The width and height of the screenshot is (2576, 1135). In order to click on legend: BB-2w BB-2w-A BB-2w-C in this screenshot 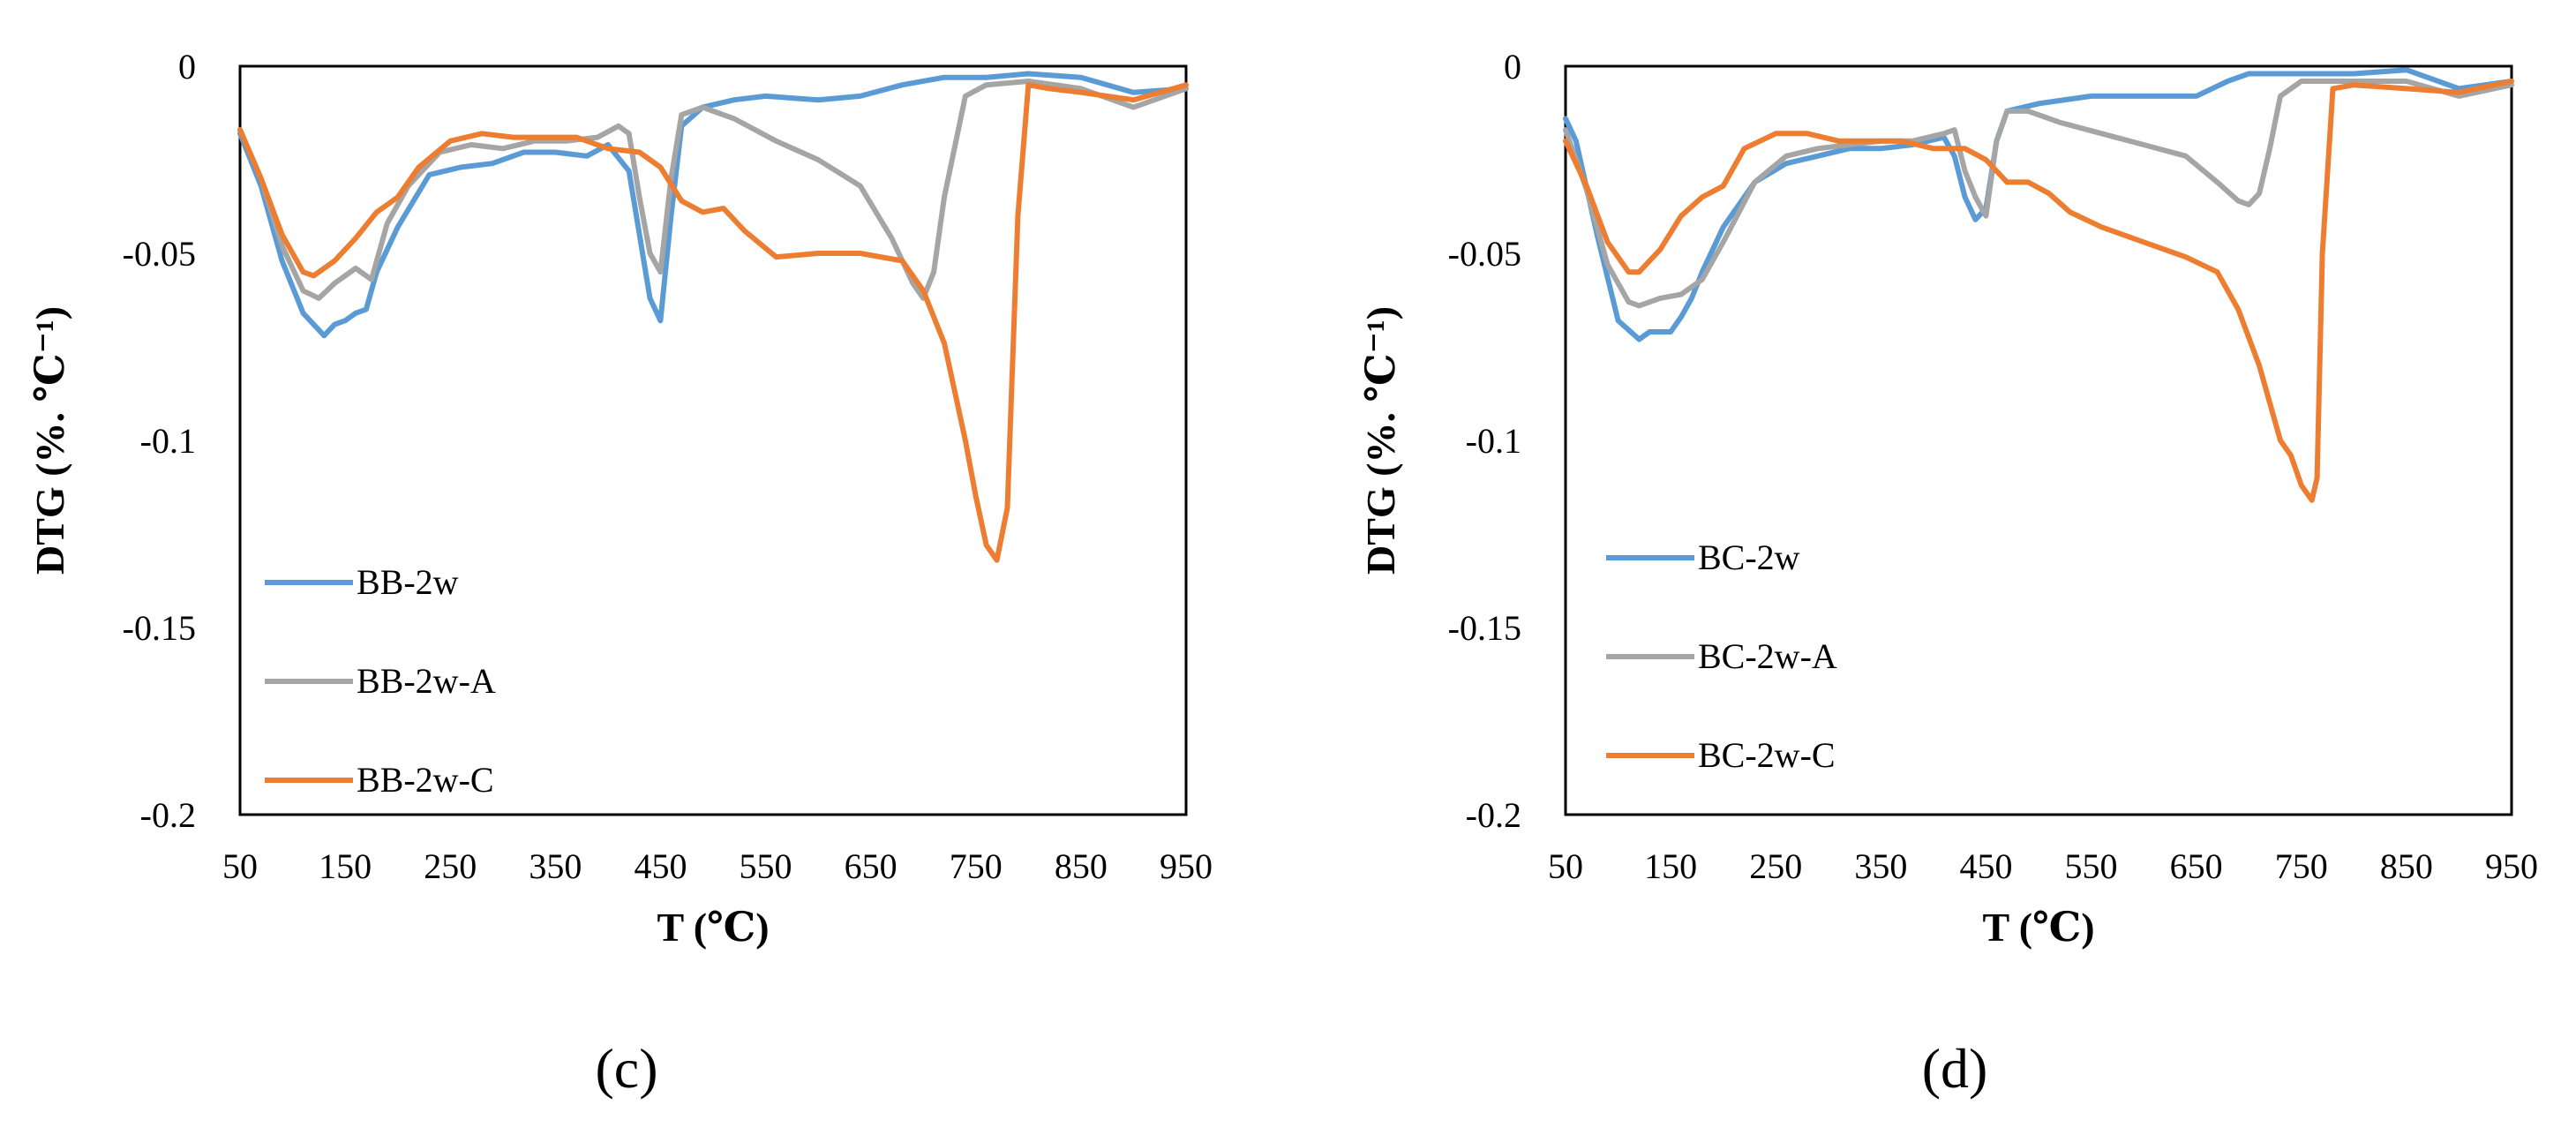, I will do `click(380, 681)`.